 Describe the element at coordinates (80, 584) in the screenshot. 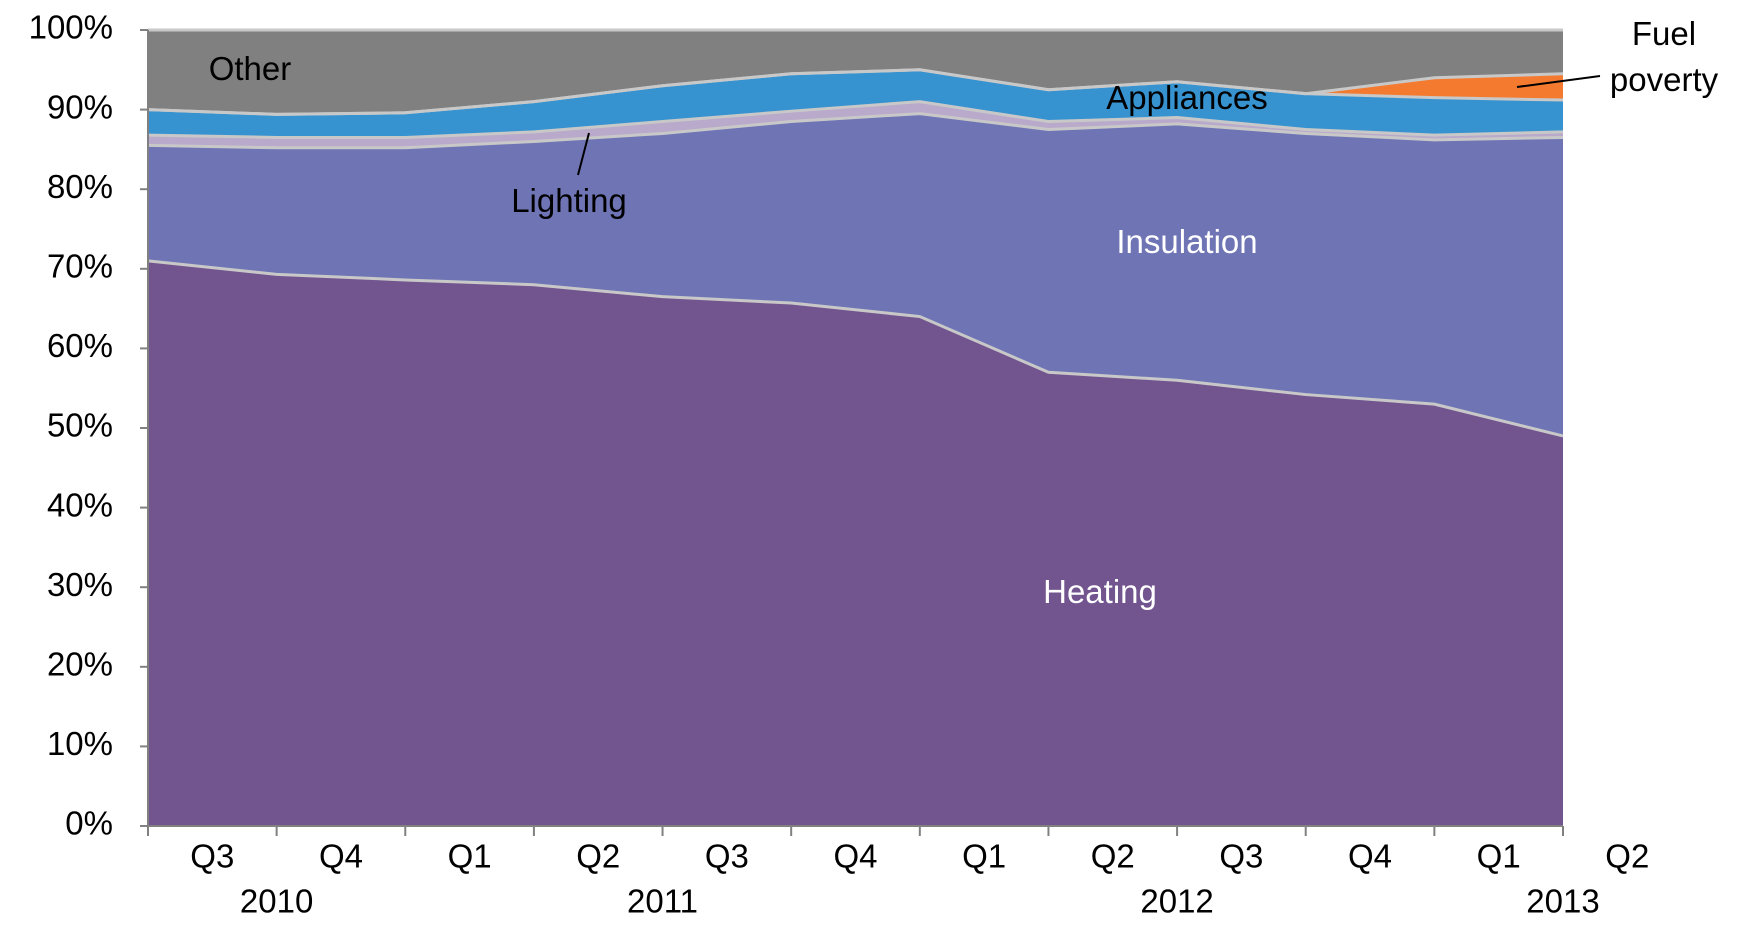

I see `y-tick-label: 30%` at that location.